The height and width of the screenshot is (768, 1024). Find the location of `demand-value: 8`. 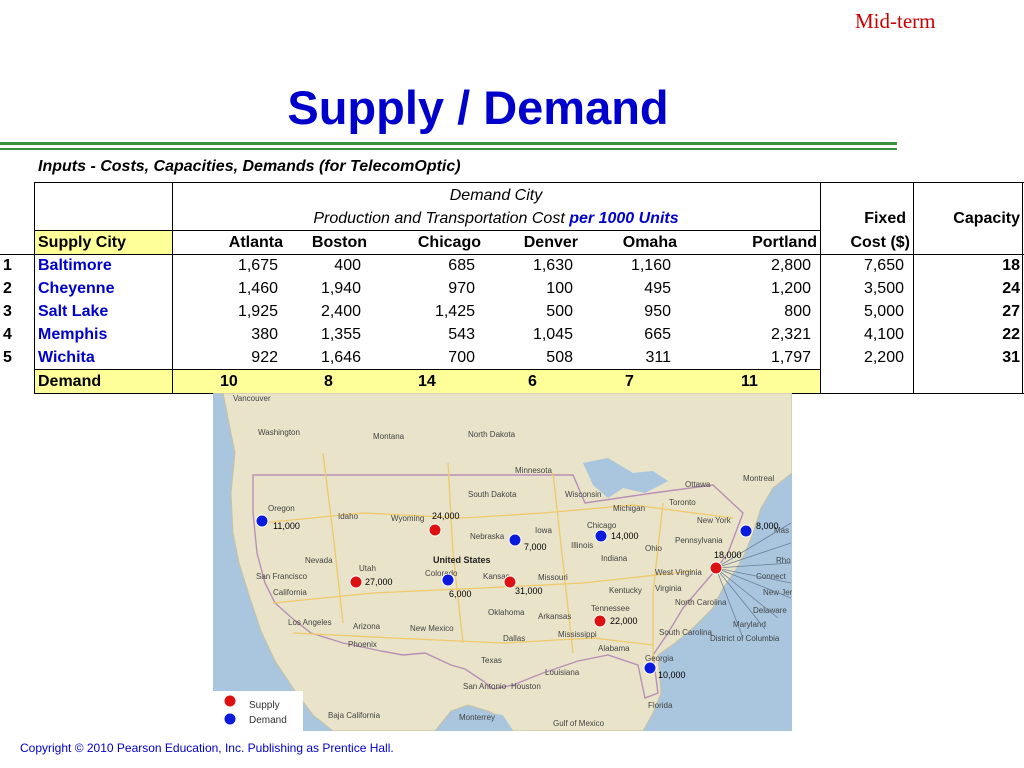

demand-value: 8 is located at coordinates (328, 381).